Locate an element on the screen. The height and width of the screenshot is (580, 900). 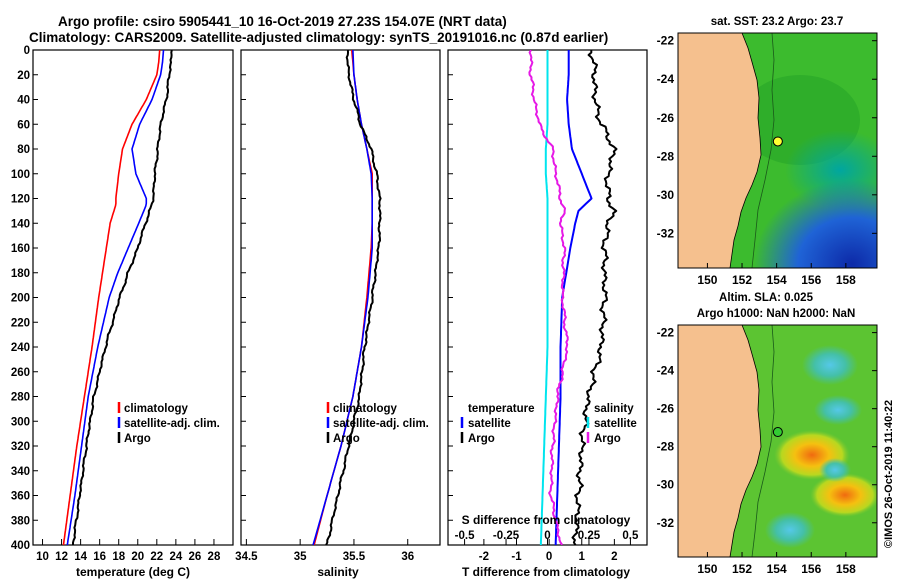
sst-map-field is located at coordinates (777, 150).